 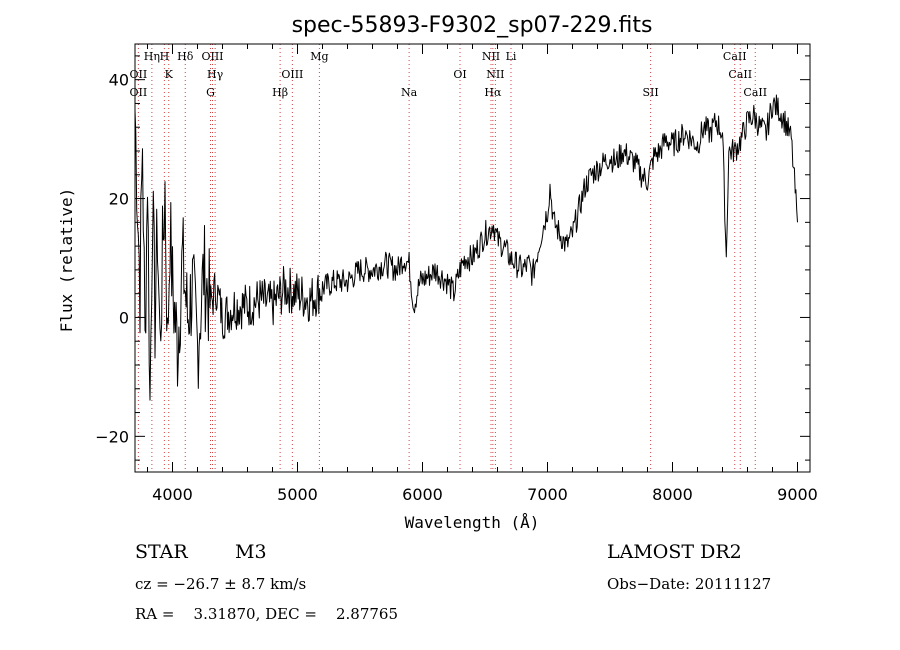 I want to click on spectral-line-label: Mg, so click(x=319, y=56).